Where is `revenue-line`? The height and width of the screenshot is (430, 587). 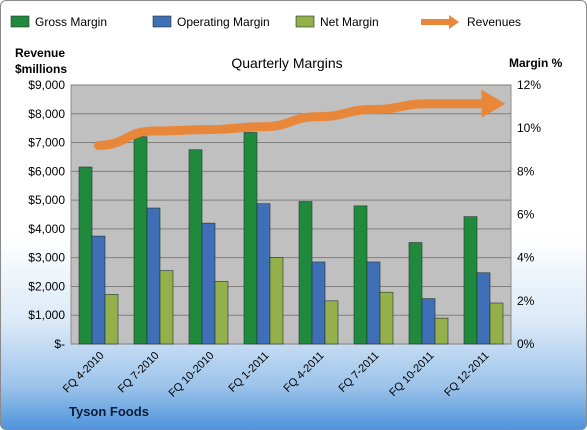 revenue-line is located at coordinates (293, 124).